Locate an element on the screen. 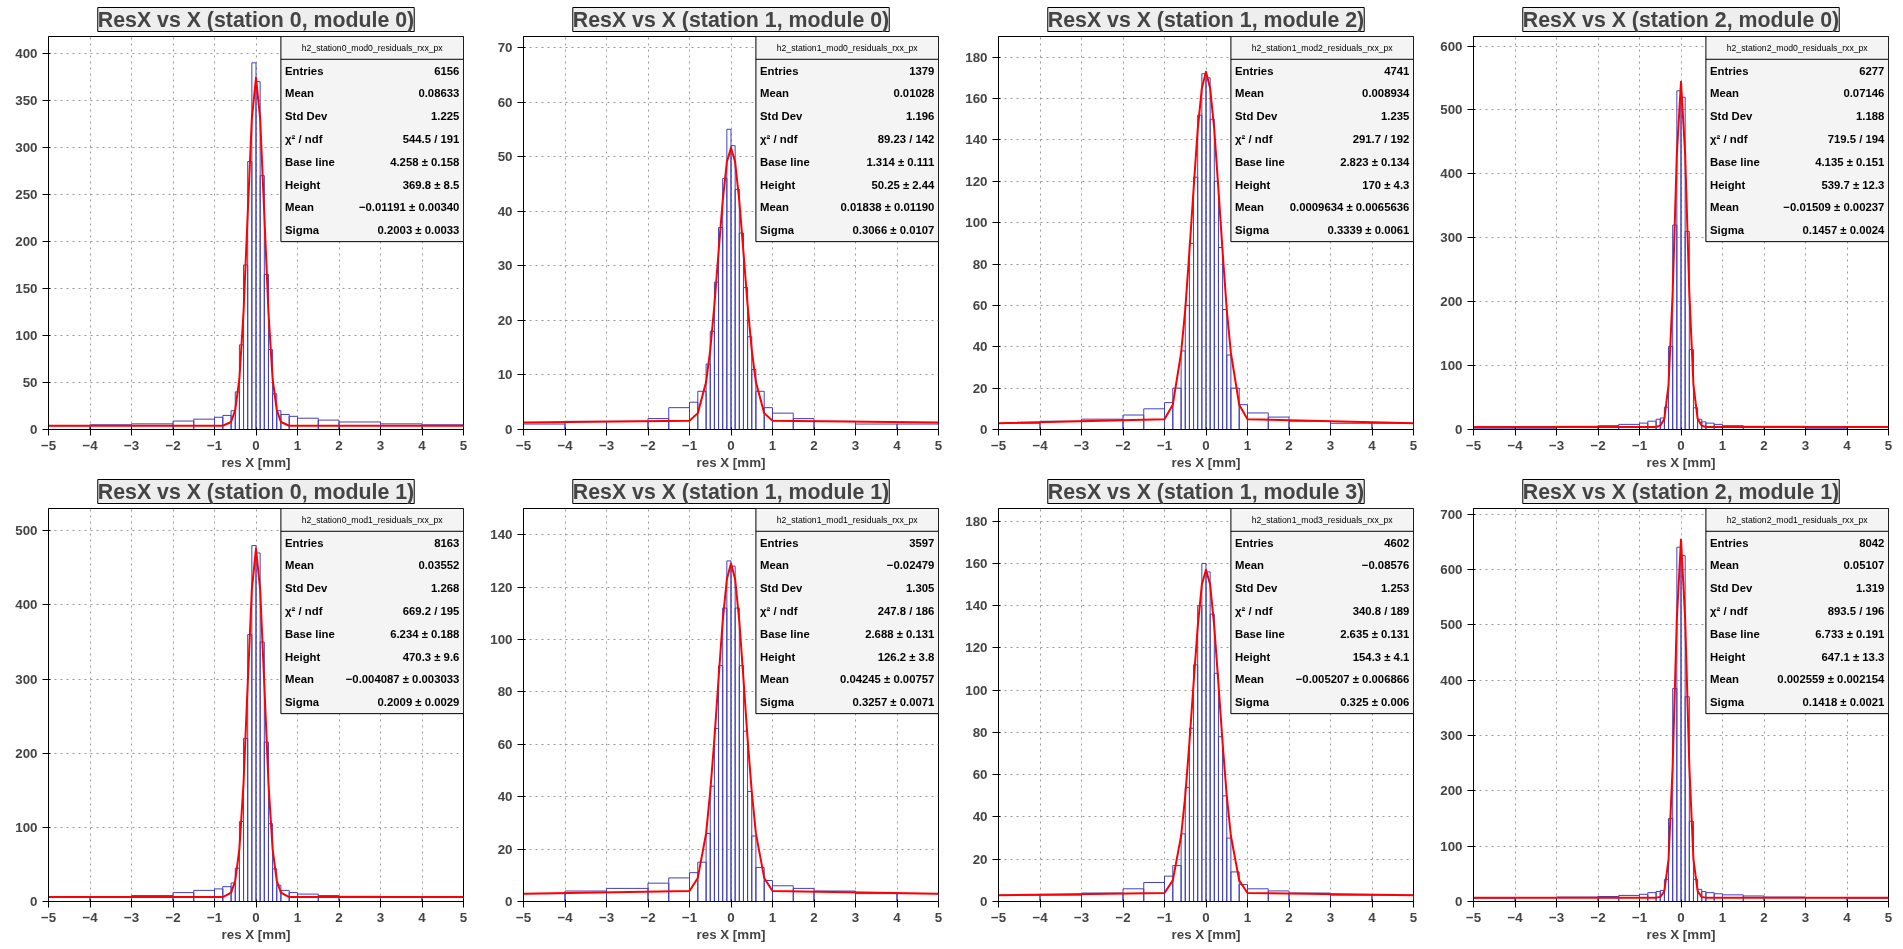 The height and width of the screenshot is (949, 1903). annotation: −0.005207 ± 0.006866 is located at coordinates (1352, 679).